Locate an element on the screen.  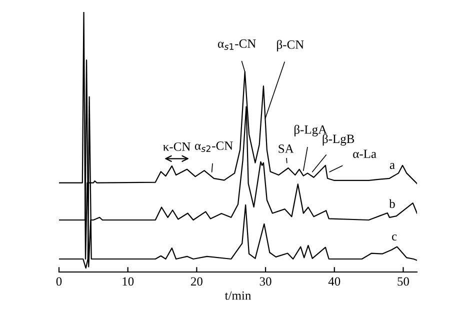
series-label: c is located at coordinates (394, 237).